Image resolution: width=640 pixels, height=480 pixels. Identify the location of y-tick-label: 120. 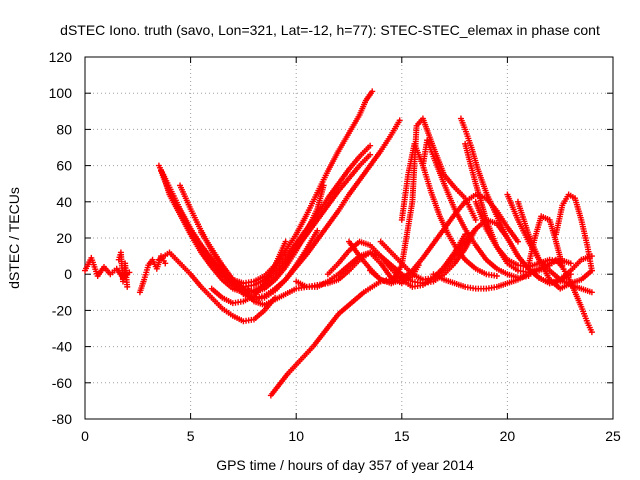
(61, 57).